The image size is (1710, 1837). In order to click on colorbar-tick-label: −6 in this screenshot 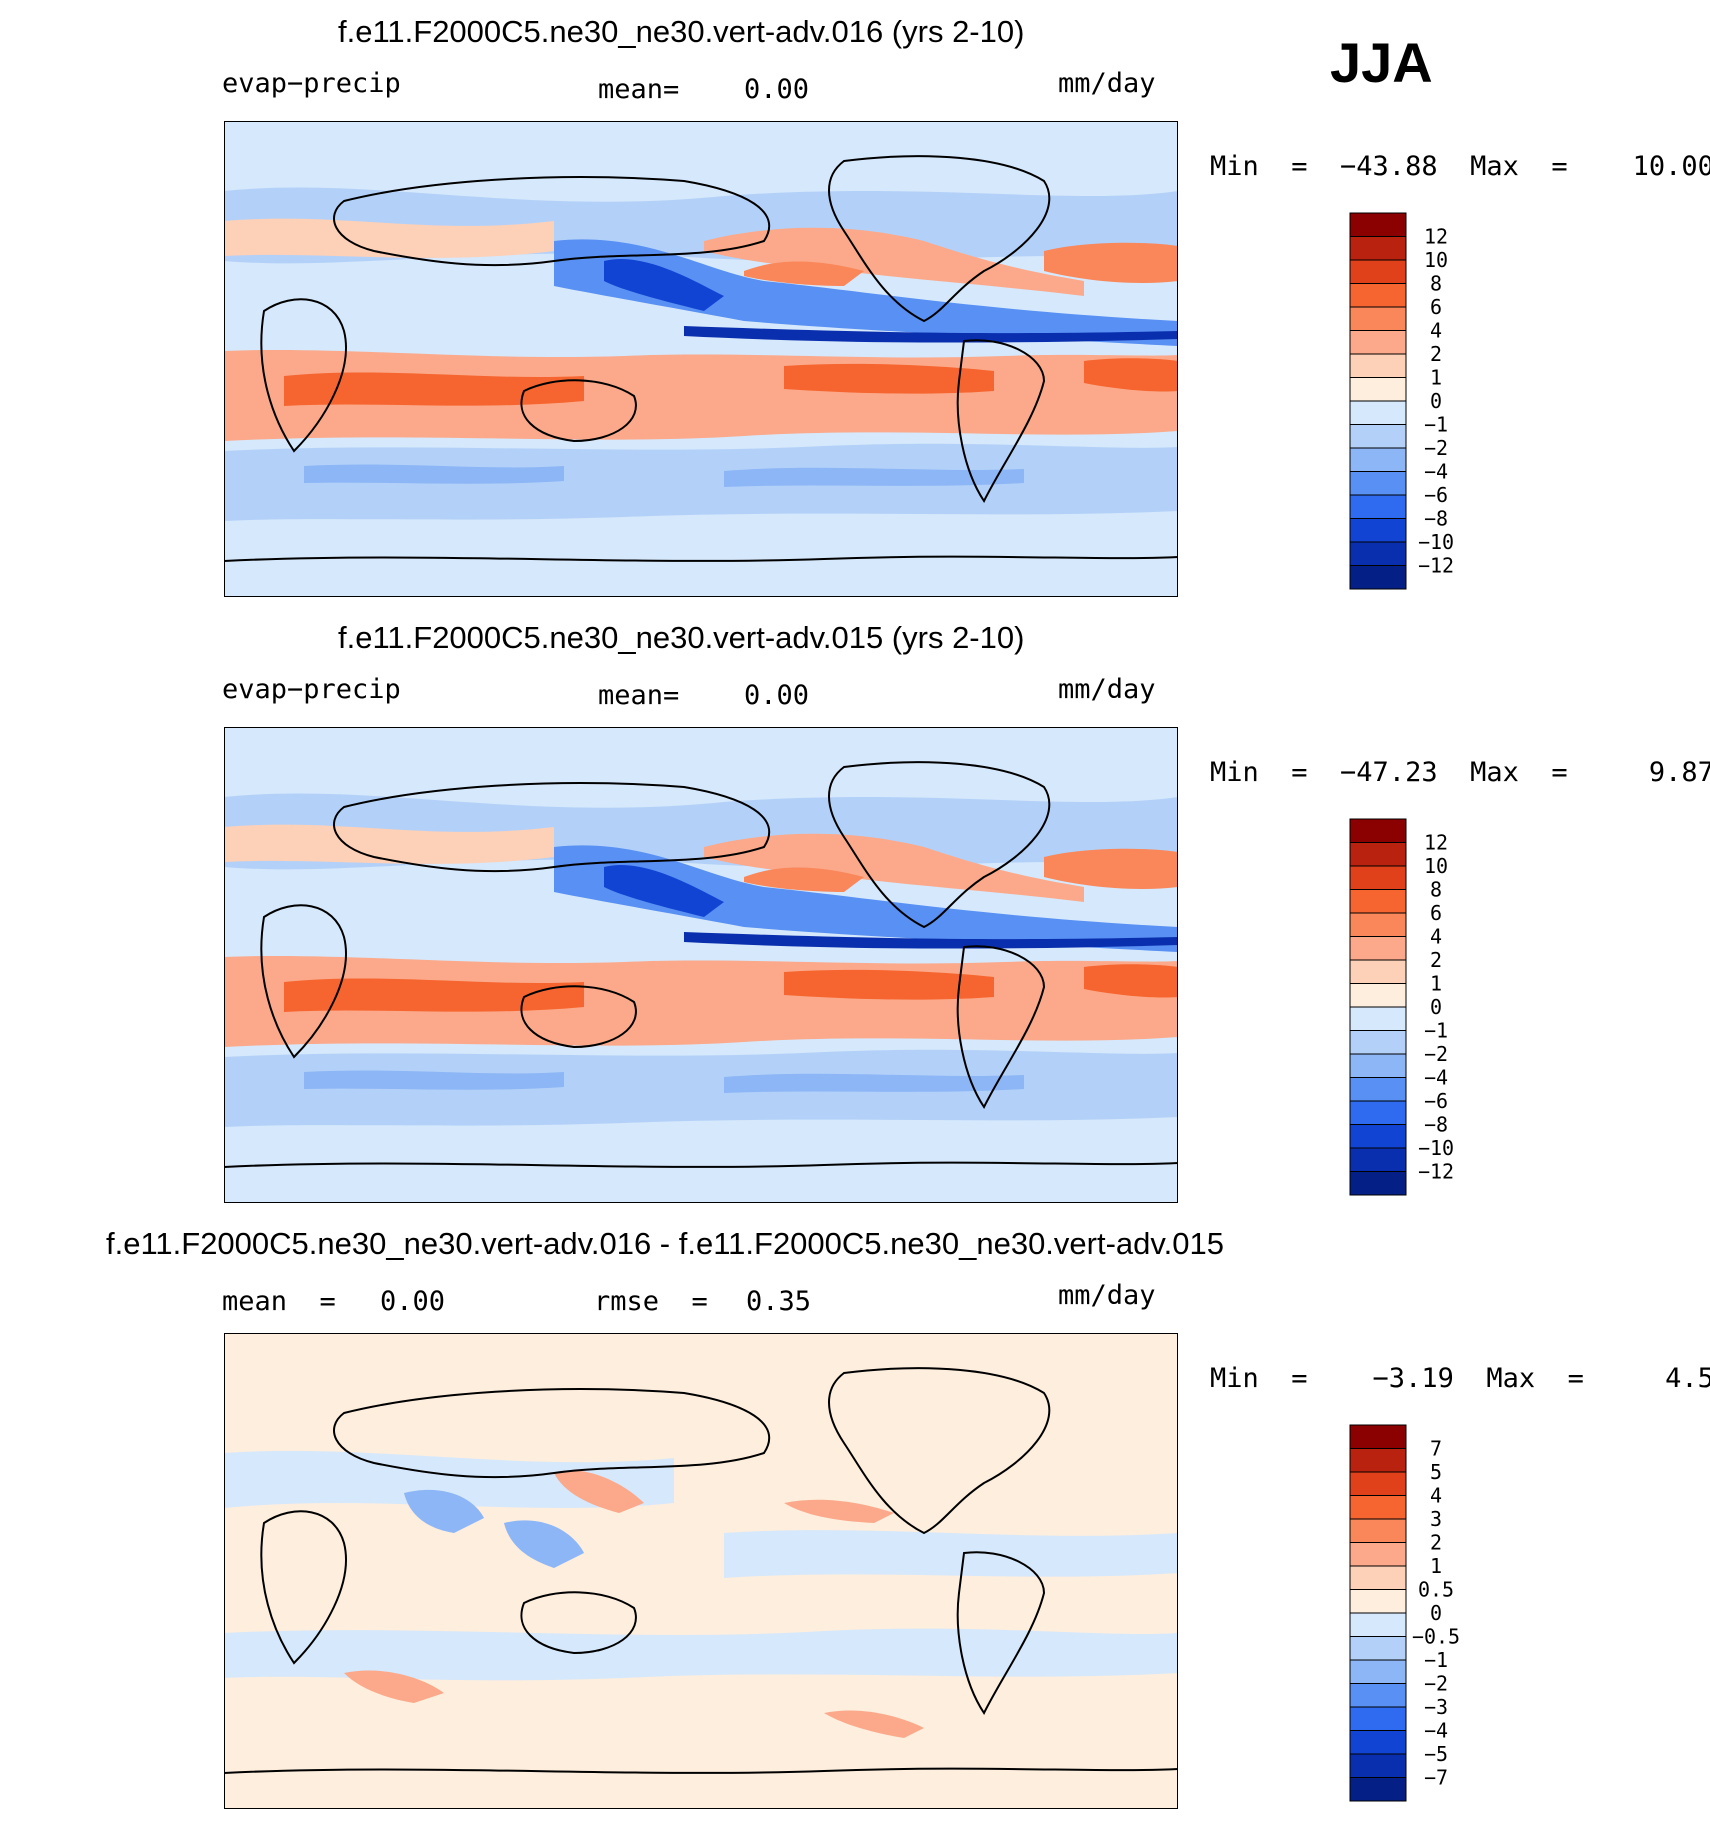, I will do `click(1436, 1101)`.